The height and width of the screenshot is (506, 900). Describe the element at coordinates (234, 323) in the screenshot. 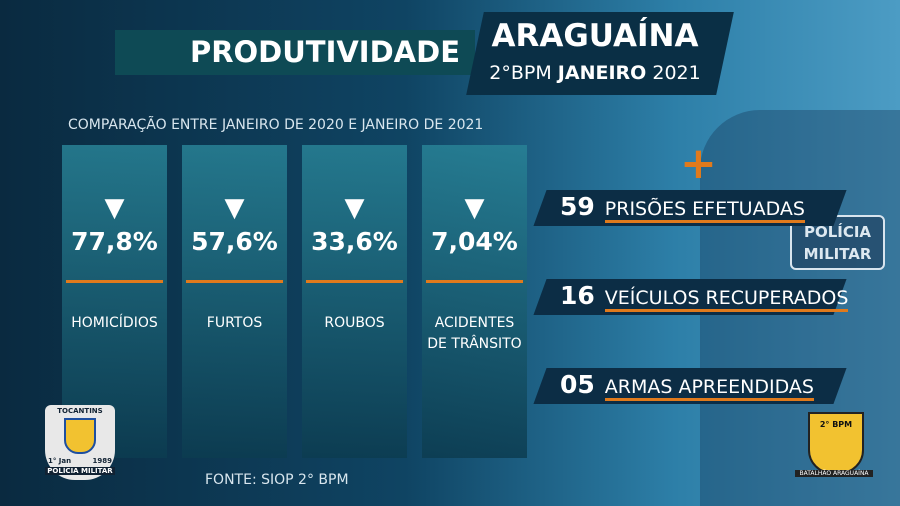

I see `card-label: FURTOS` at that location.